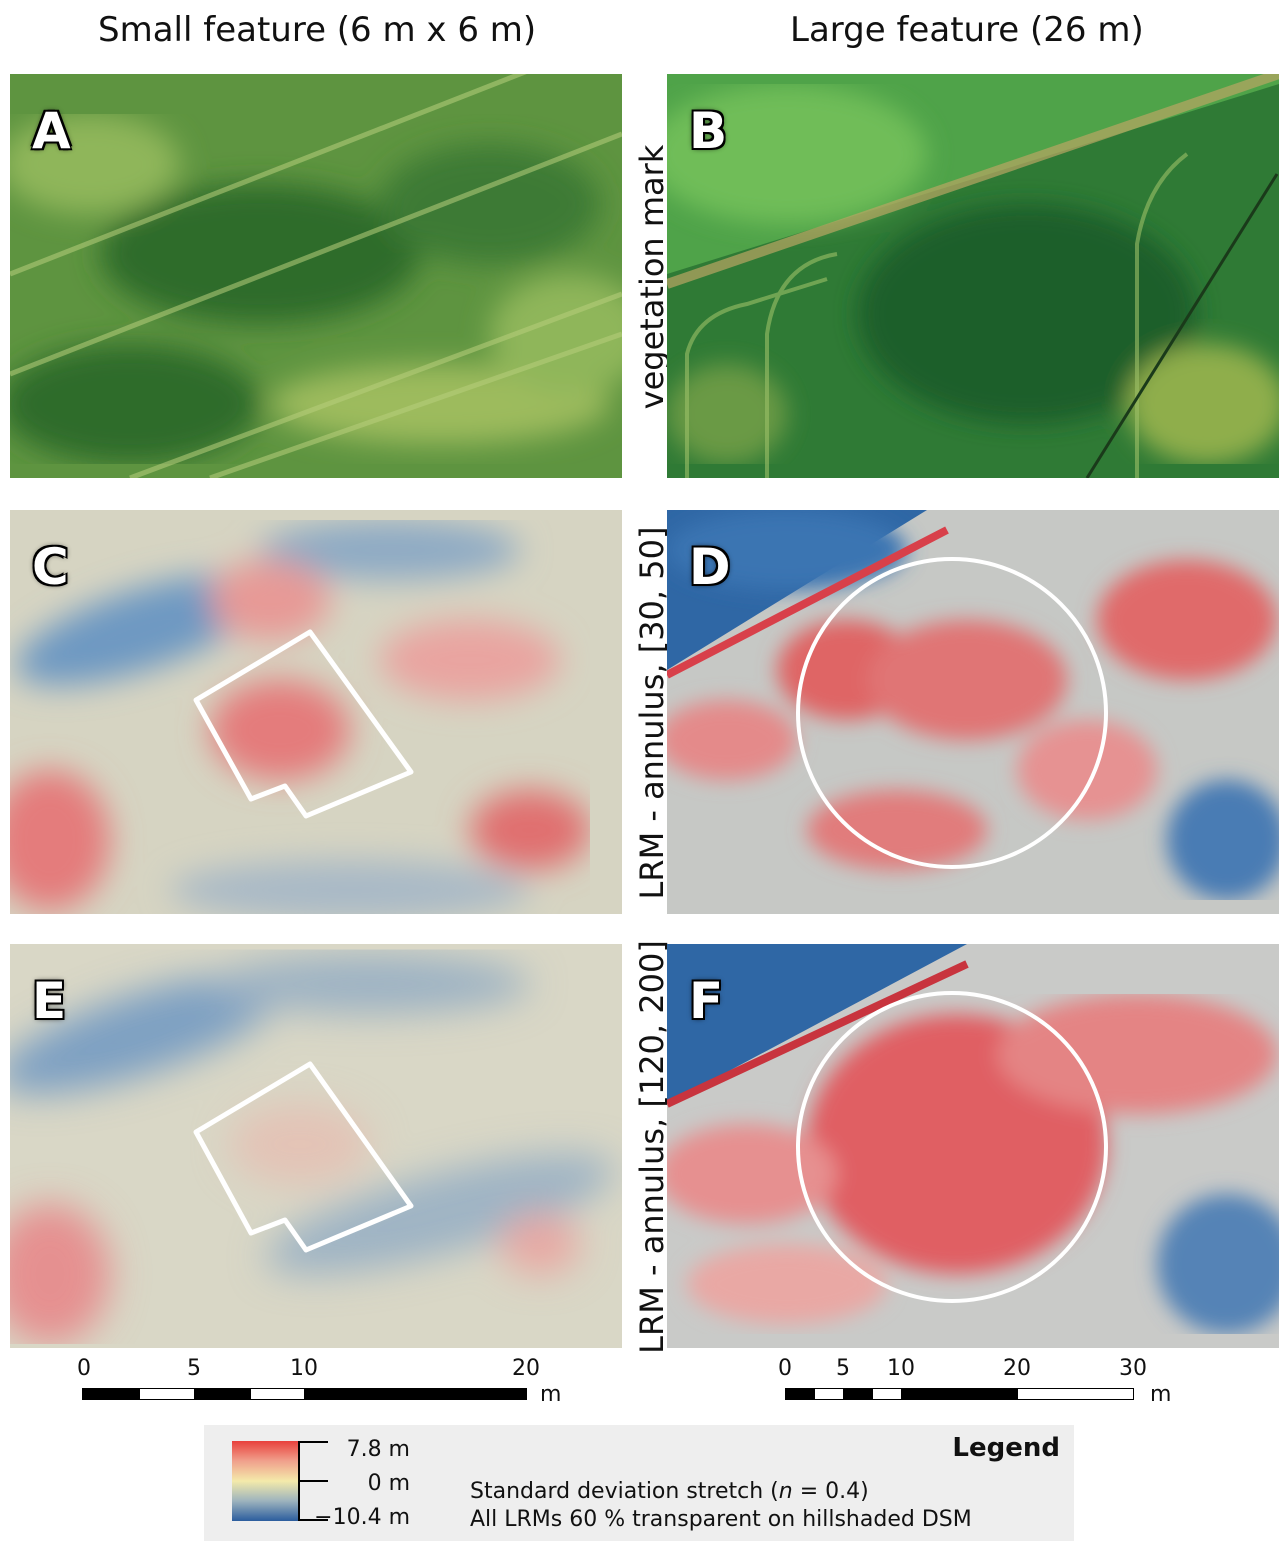  What do you see at coordinates (313, 1520) in the screenshot?
I see `legend-ramp-tick-min` at bounding box center [313, 1520].